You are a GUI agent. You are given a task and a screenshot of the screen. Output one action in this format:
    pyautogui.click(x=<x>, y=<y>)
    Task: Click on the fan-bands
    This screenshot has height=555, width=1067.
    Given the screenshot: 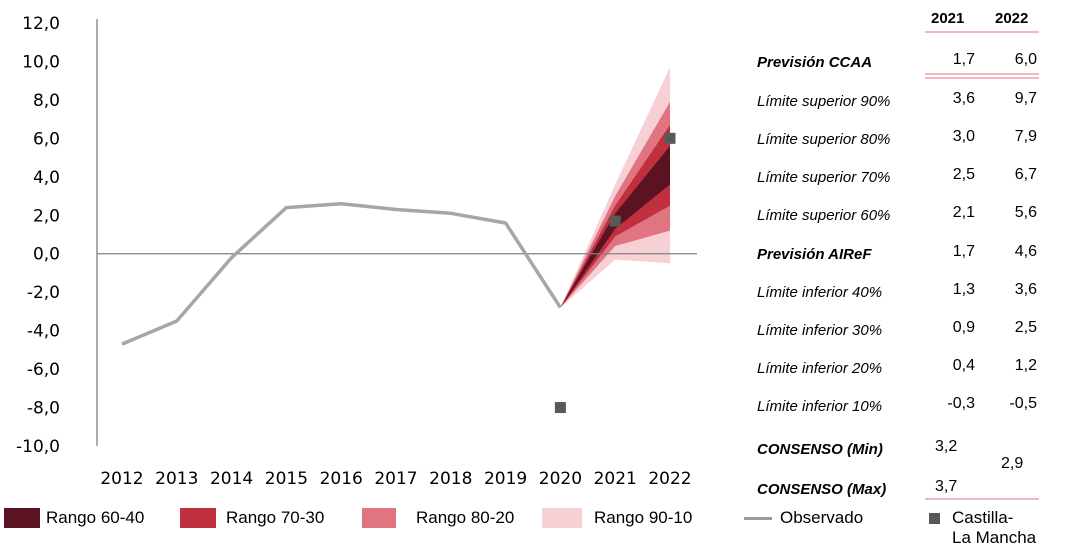 What is the action you would take?
    pyautogui.click(x=615, y=187)
    